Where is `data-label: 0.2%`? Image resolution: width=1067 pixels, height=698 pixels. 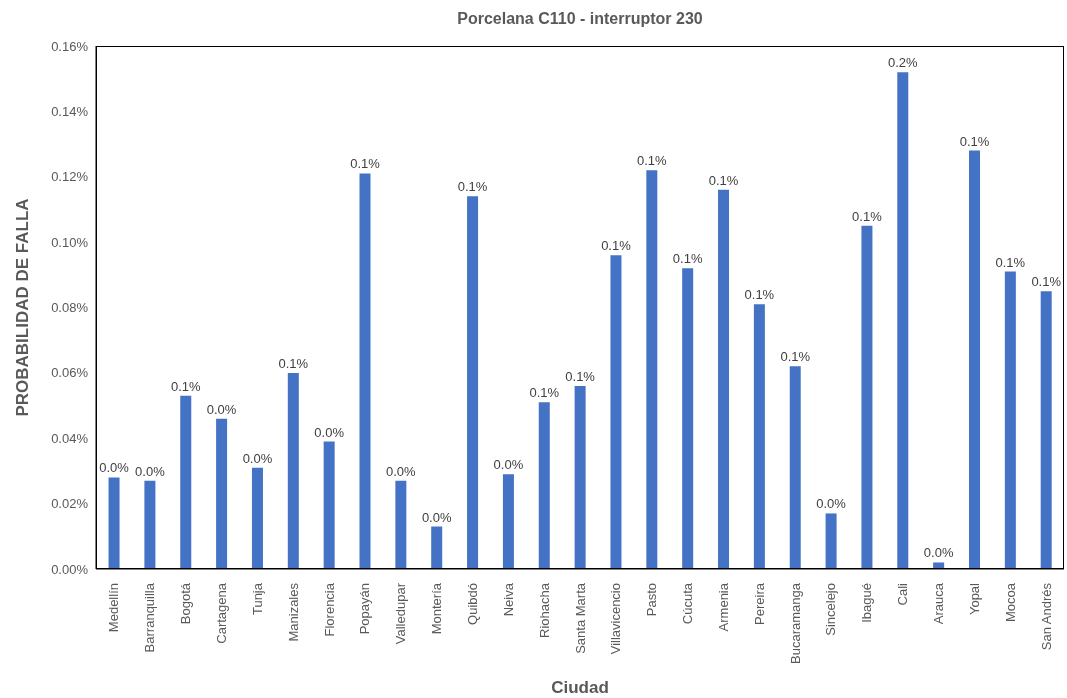 data-label: 0.2% is located at coordinates (903, 63).